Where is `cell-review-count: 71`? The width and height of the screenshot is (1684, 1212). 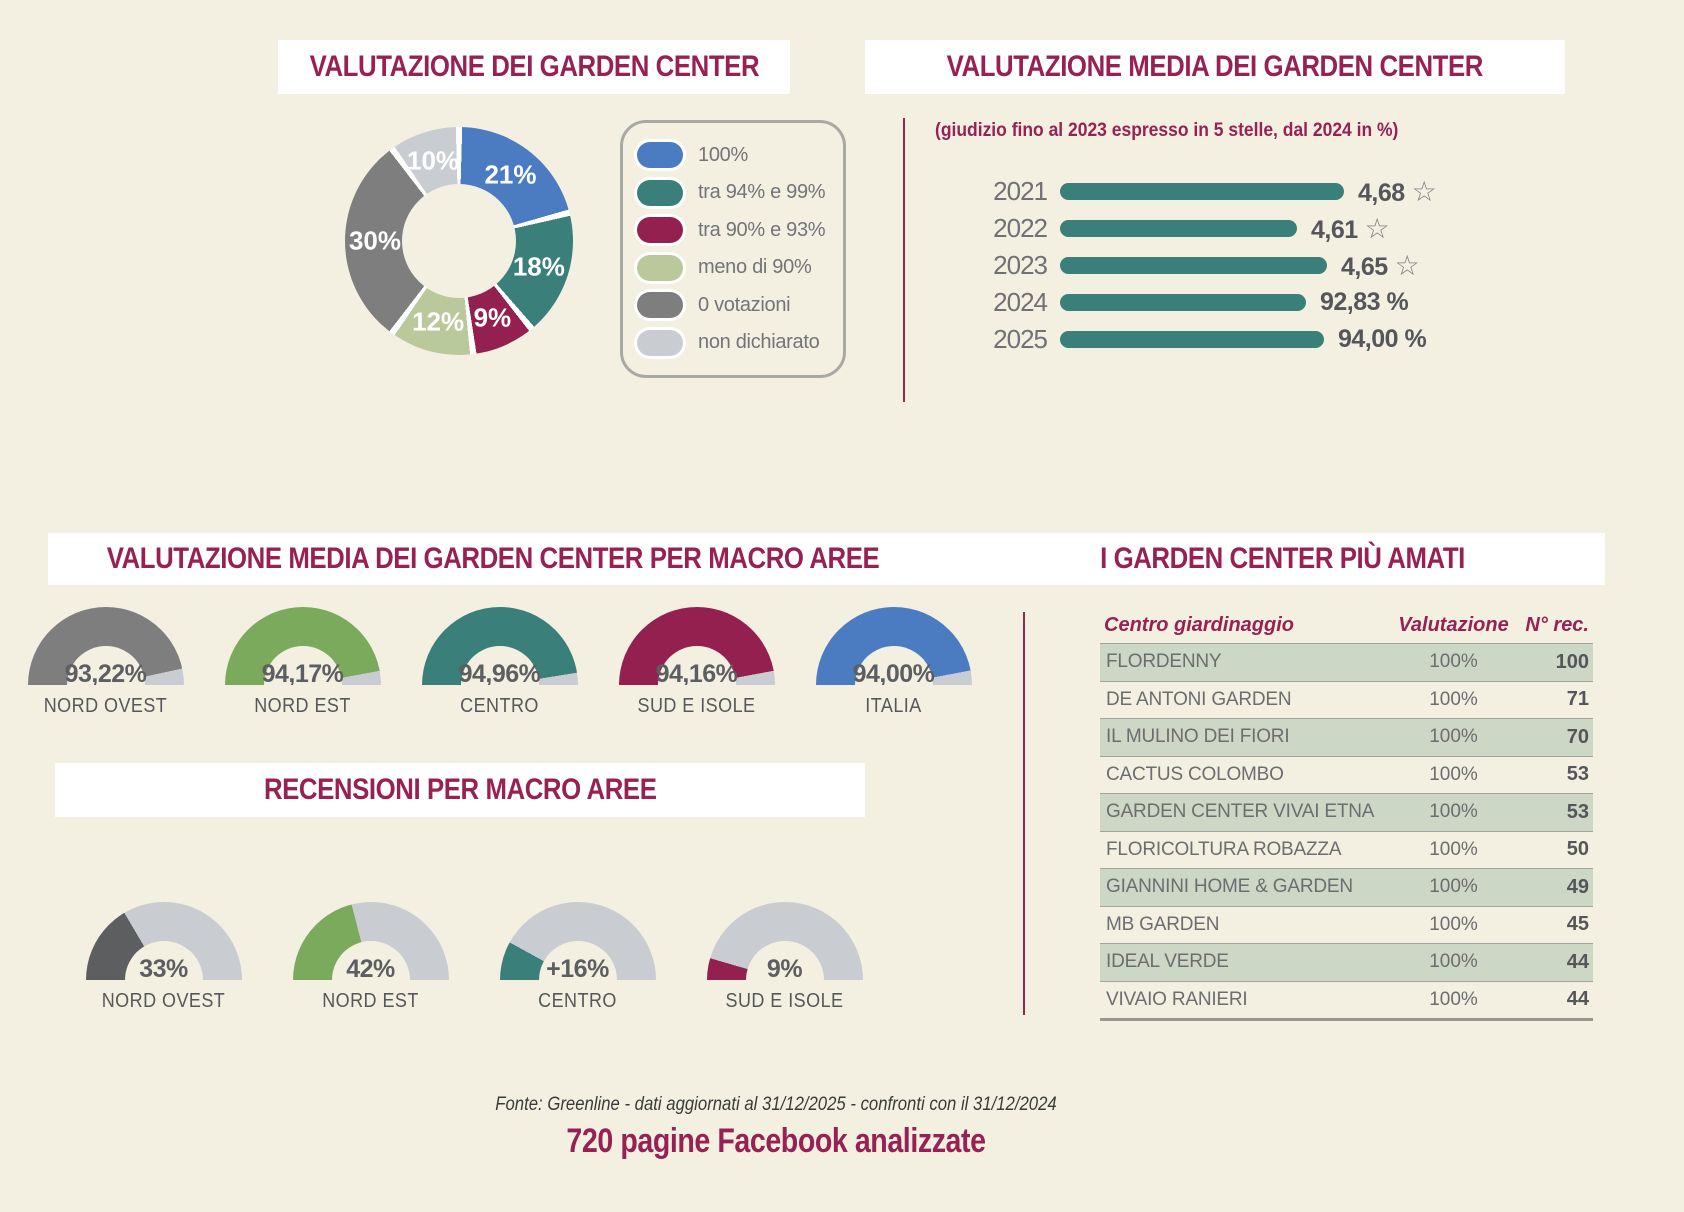 cell-review-count: 71 is located at coordinates (1577, 699).